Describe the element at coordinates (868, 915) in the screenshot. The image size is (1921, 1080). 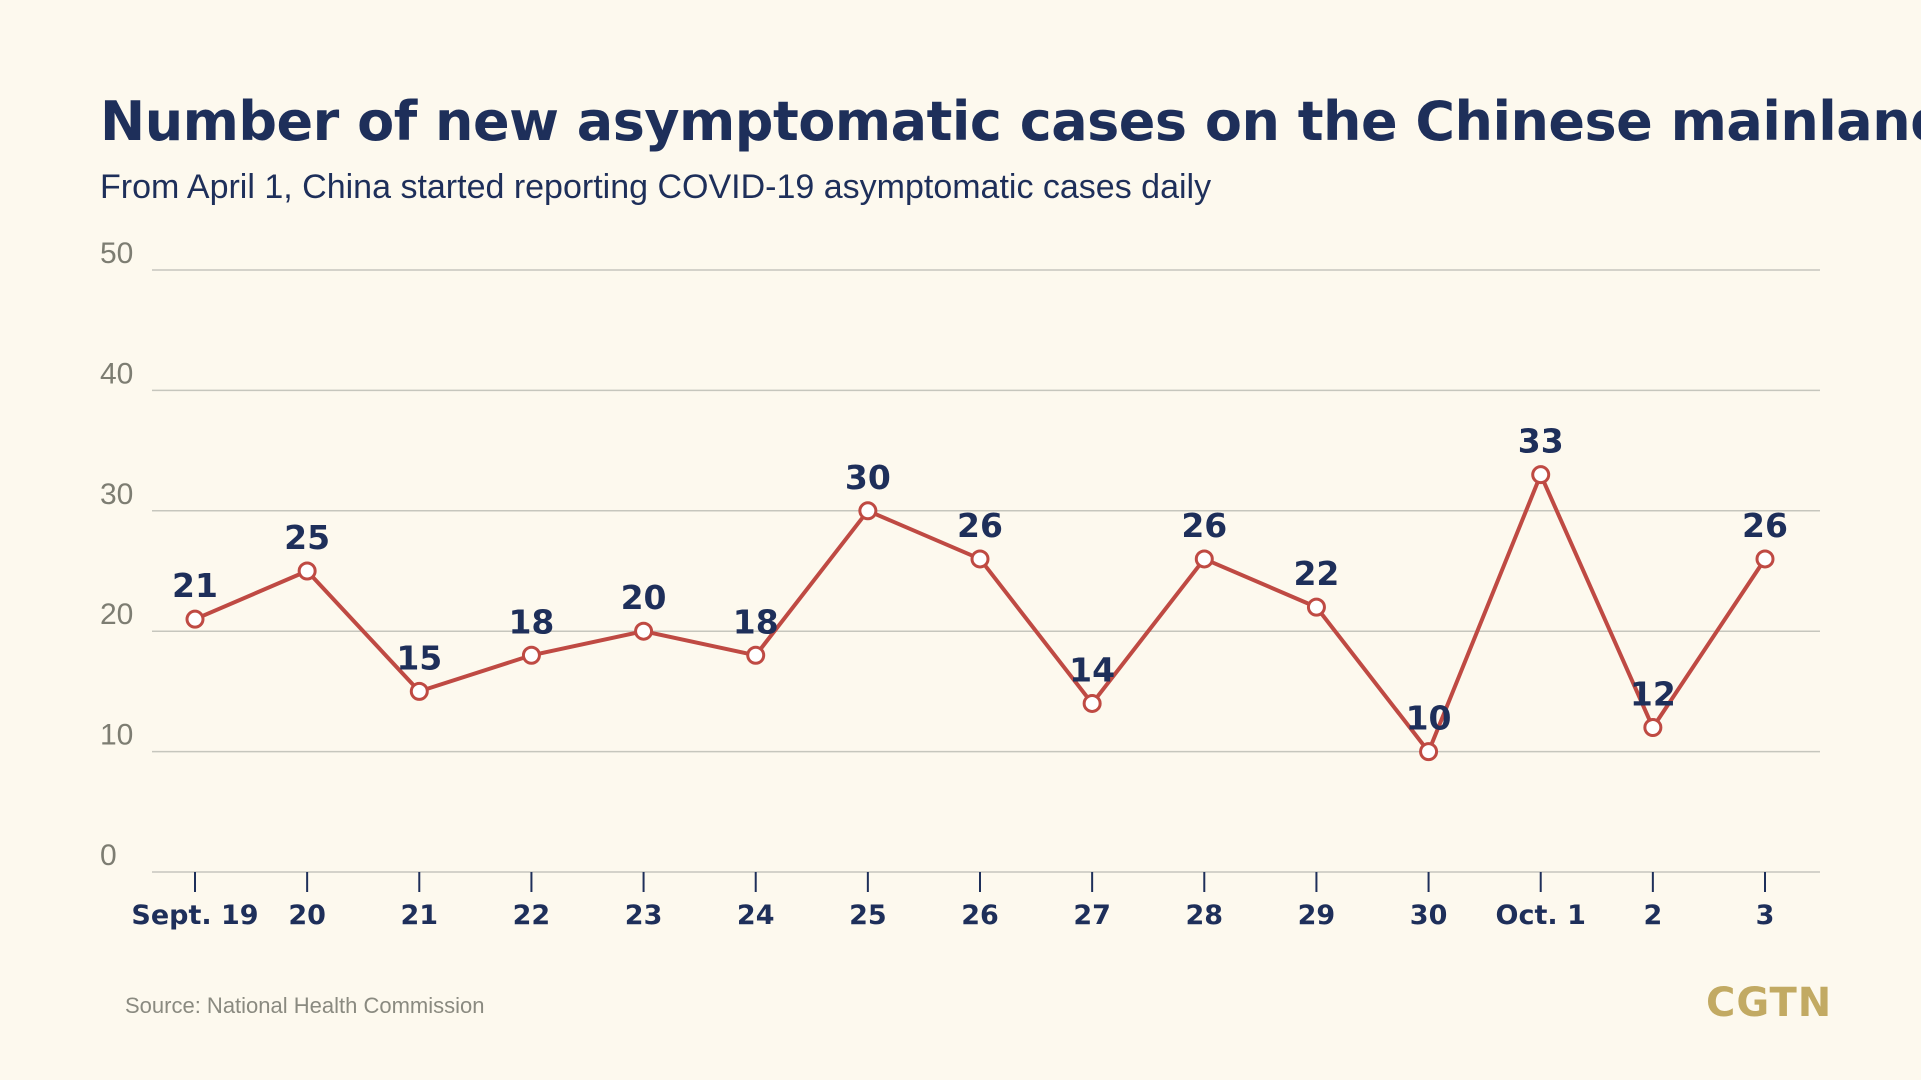
I see `x-tick-label: 25` at that location.